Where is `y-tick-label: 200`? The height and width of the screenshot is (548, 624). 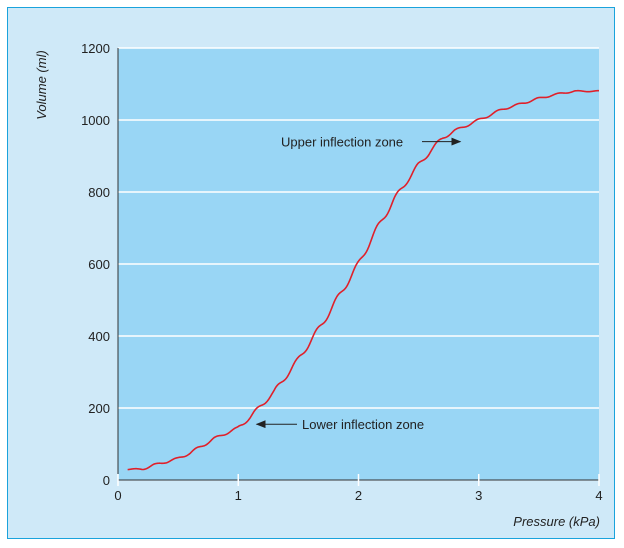 y-tick-label: 200 is located at coordinates (99, 408).